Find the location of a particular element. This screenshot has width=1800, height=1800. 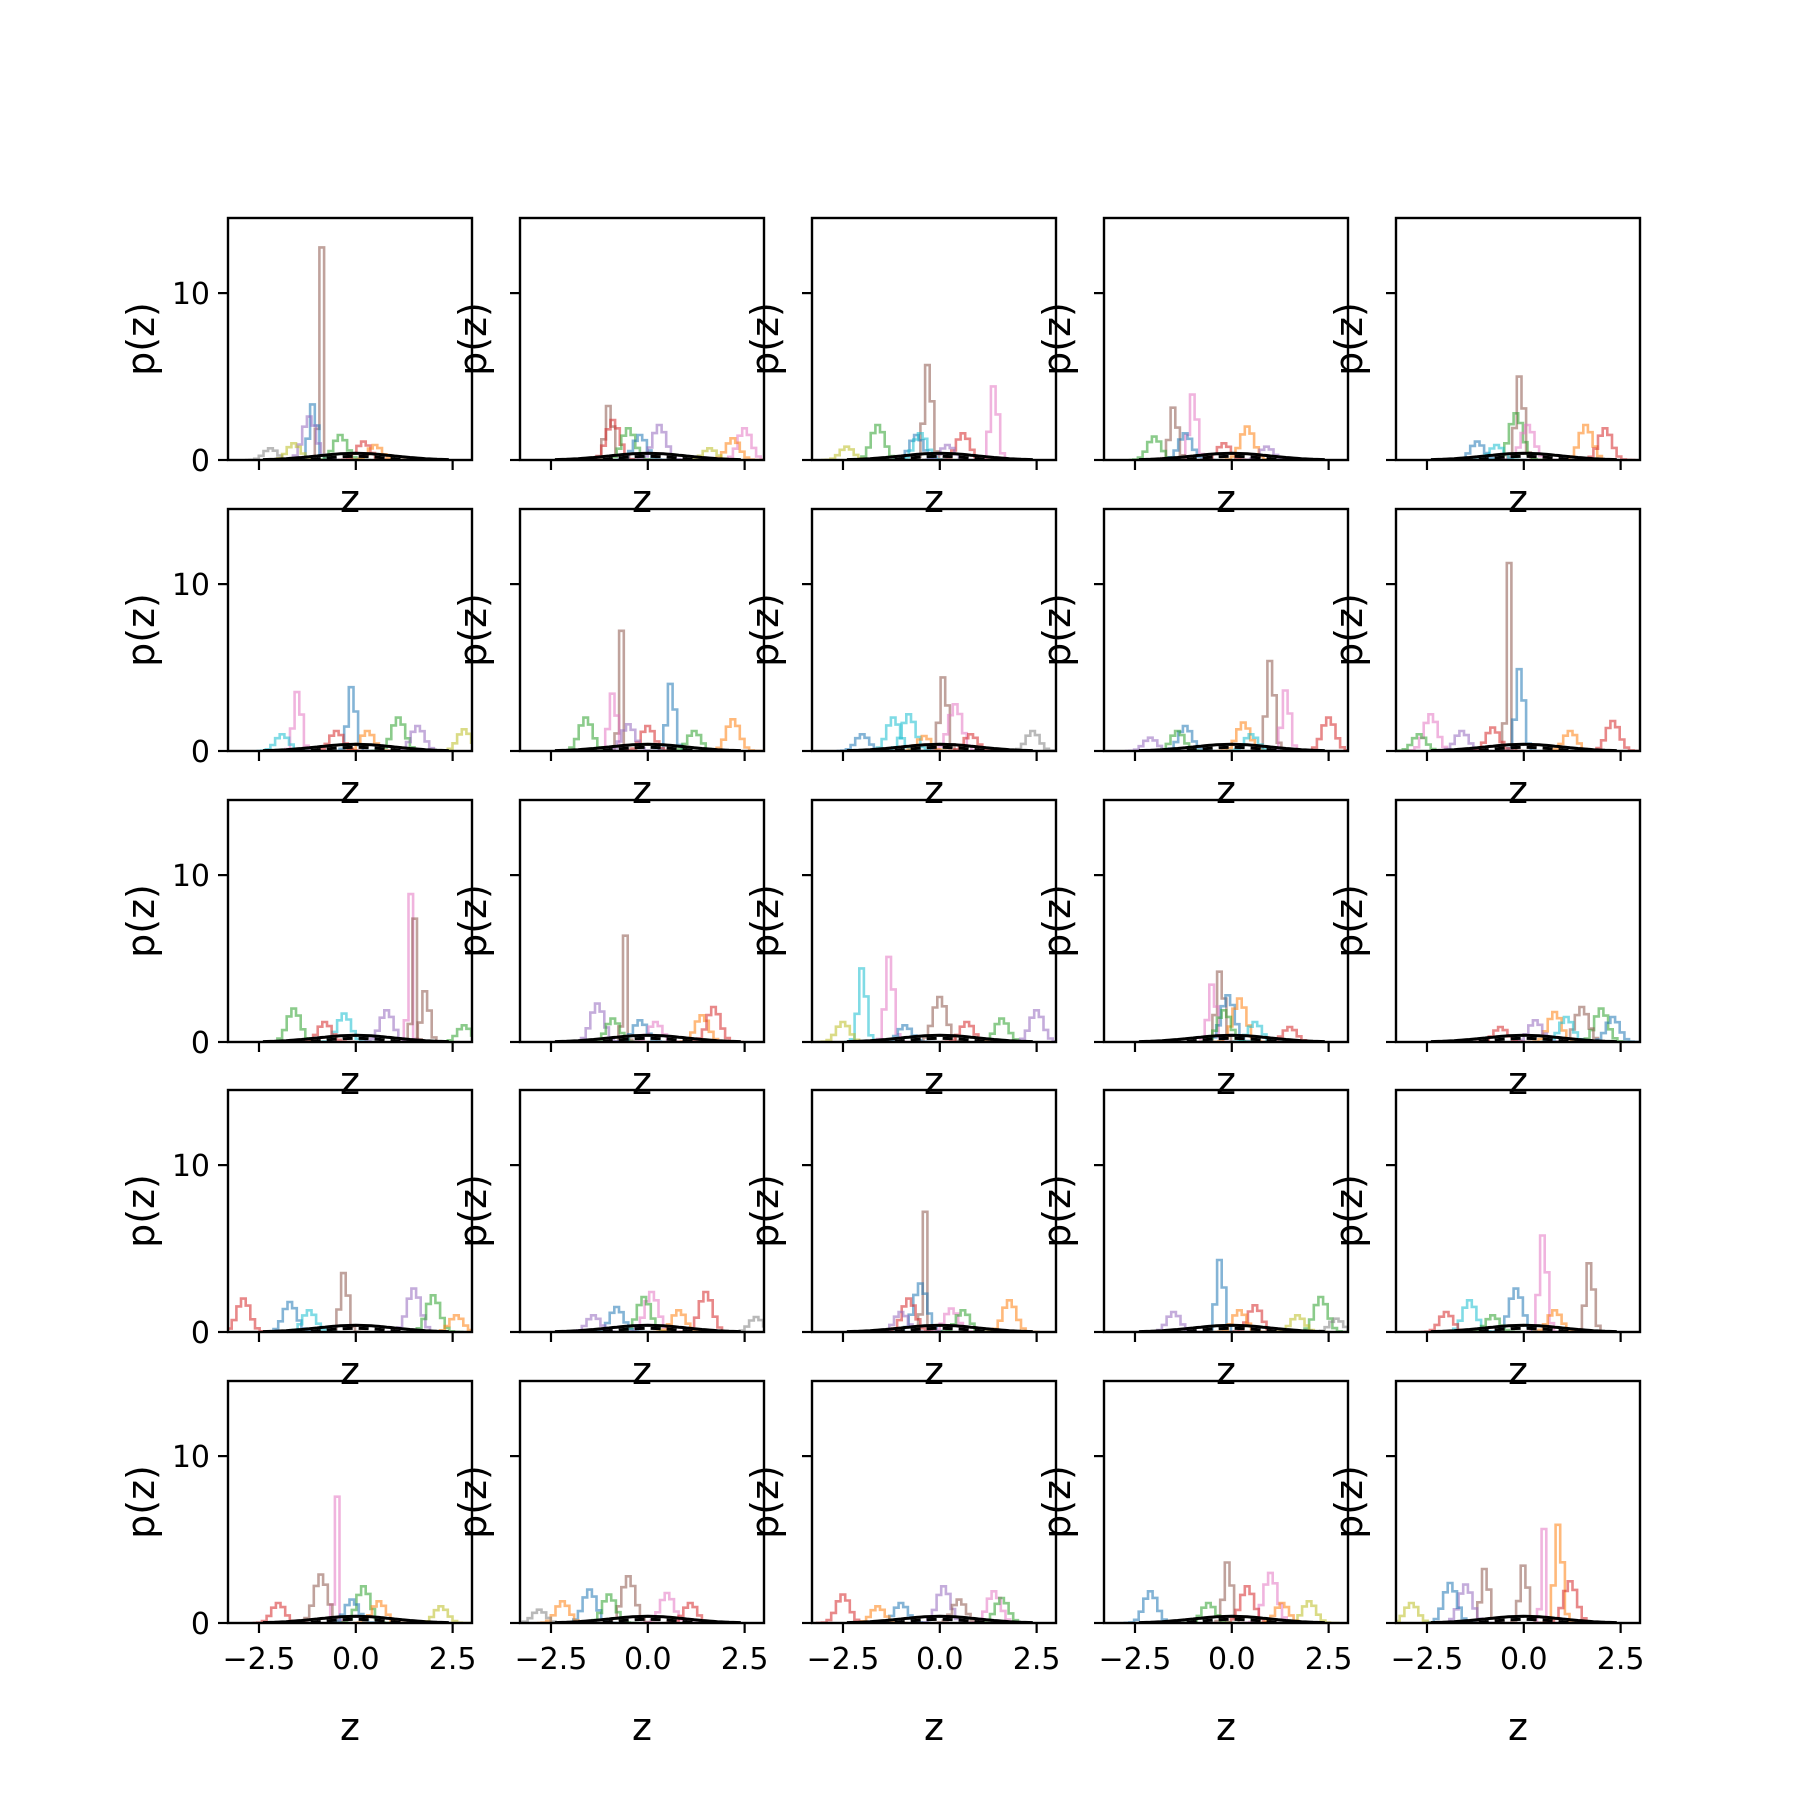

panel-3-4: z p(z) is located at coordinates (1192, 950).